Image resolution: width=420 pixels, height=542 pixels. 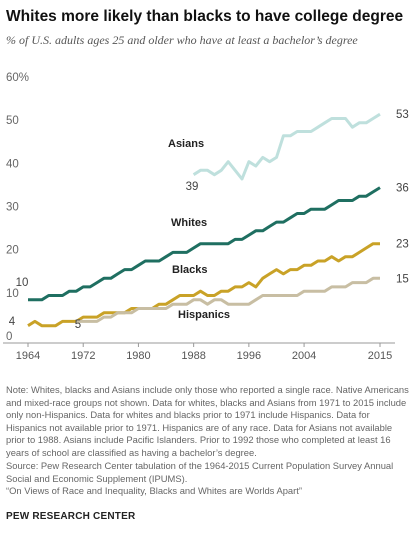 I want to click on y-tick-label: 10, so click(x=12, y=294).